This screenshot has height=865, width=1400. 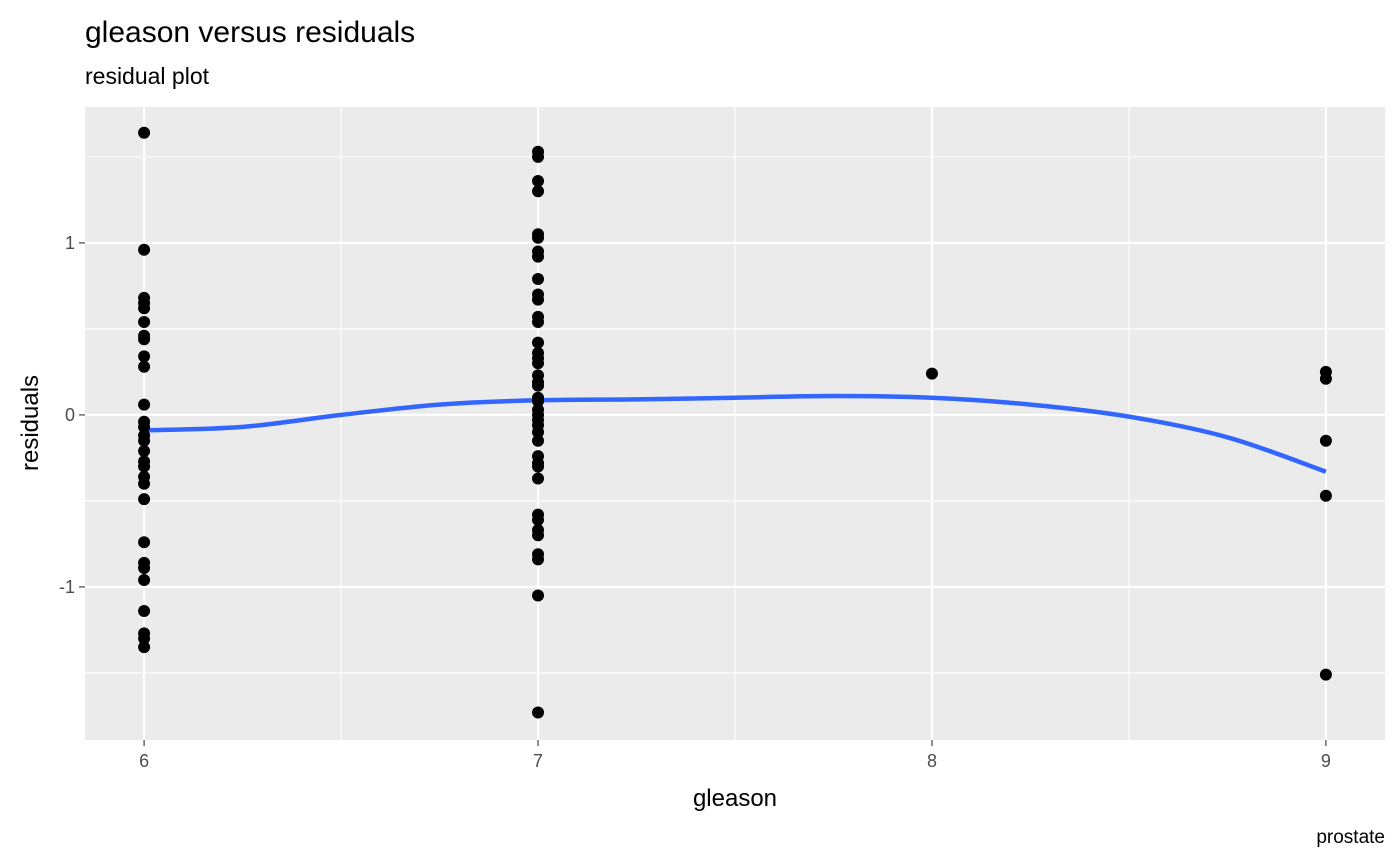 I want to click on chart-title: gleason versus residuals, so click(x=250, y=32).